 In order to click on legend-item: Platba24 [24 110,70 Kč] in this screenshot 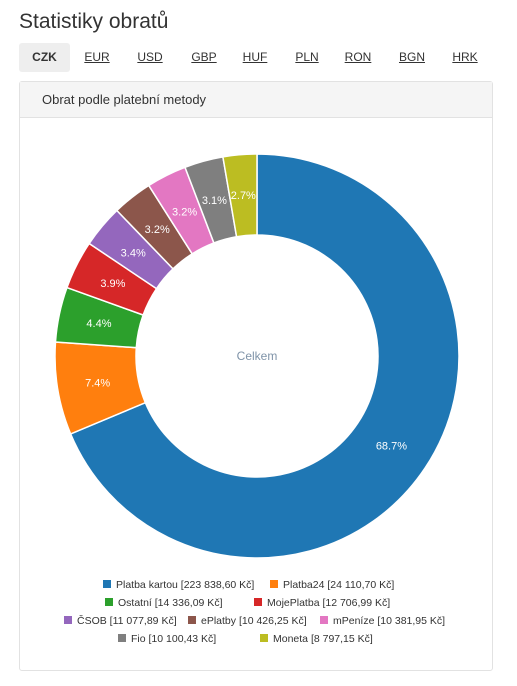, I will do `click(332, 585)`.